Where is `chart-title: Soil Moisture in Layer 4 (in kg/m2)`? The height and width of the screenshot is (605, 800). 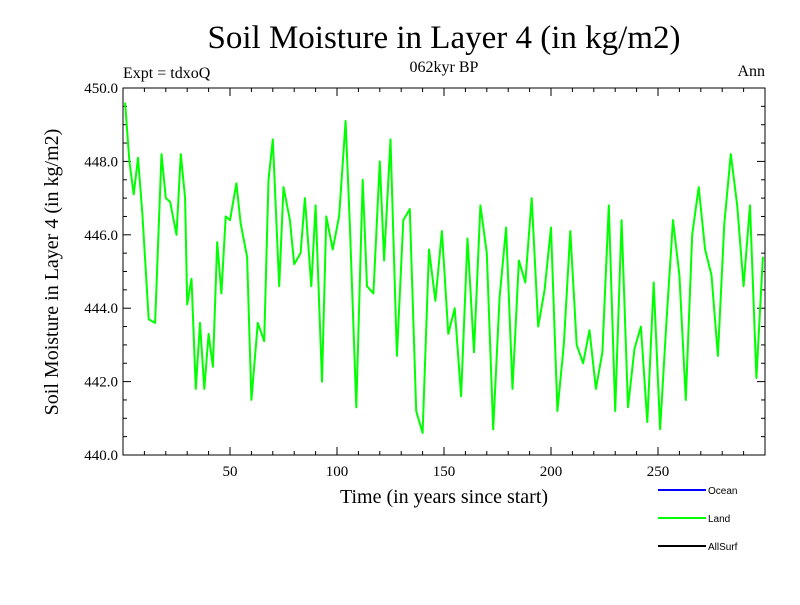
chart-title: Soil Moisture in Layer 4 (in kg/m2) is located at coordinates (444, 38).